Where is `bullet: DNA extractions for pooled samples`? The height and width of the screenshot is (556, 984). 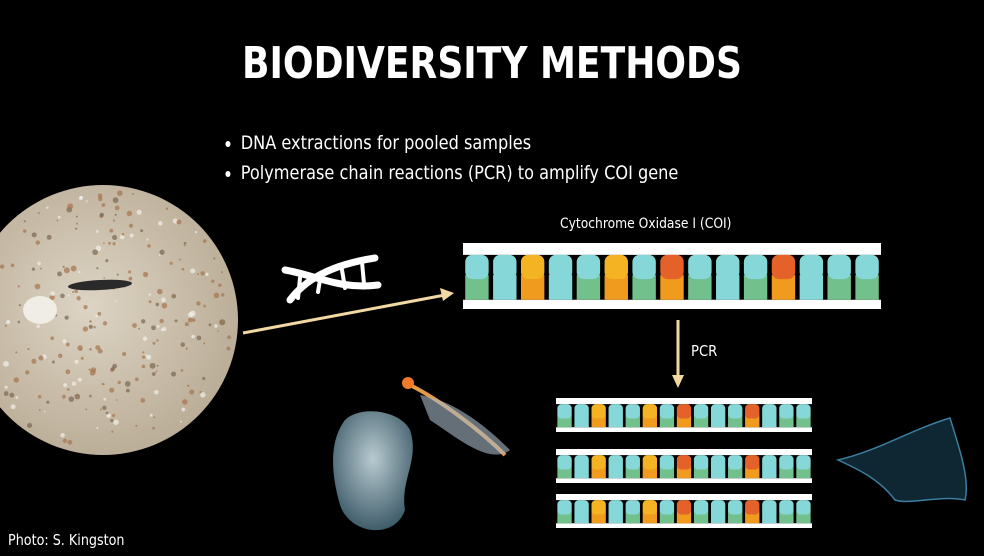
bullet: DNA extractions for pooled samples is located at coordinates (460, 143).